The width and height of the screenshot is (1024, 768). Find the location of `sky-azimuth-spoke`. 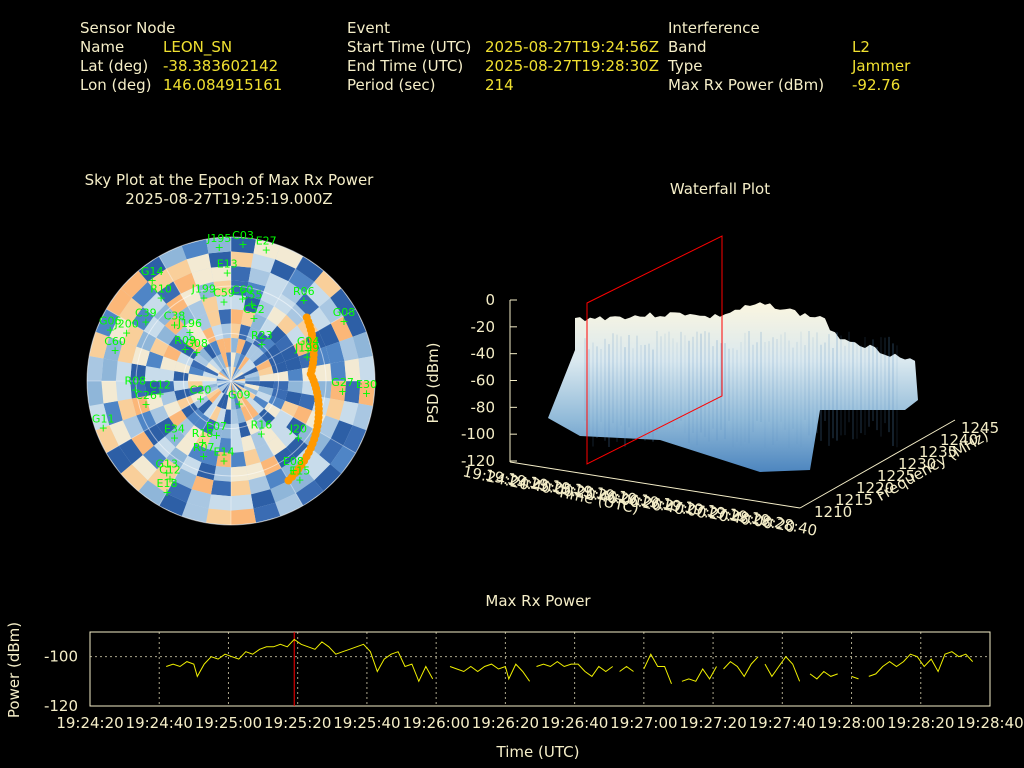

sky-azimuth-spoke is located at coordinates (195, 319).